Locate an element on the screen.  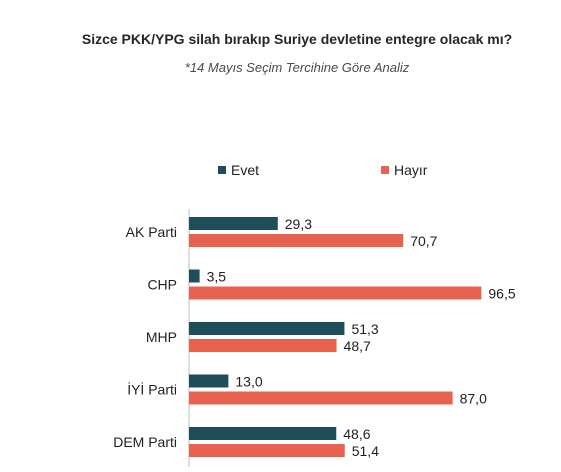
category-label-dem-parti: DEM Parti is located at coordinates (145, 442).